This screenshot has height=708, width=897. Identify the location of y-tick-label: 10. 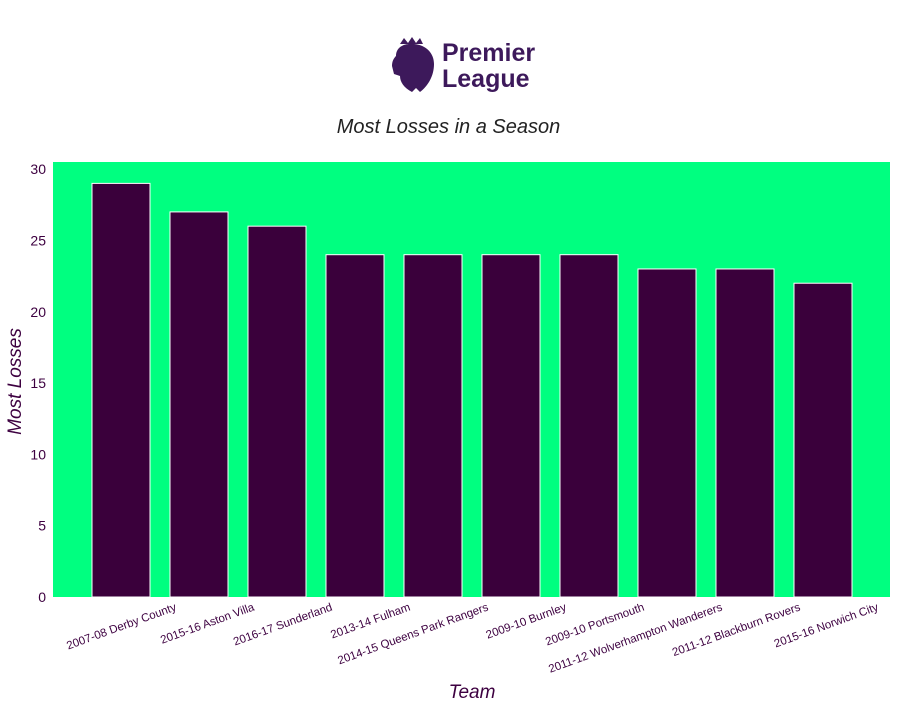
(38, 454).